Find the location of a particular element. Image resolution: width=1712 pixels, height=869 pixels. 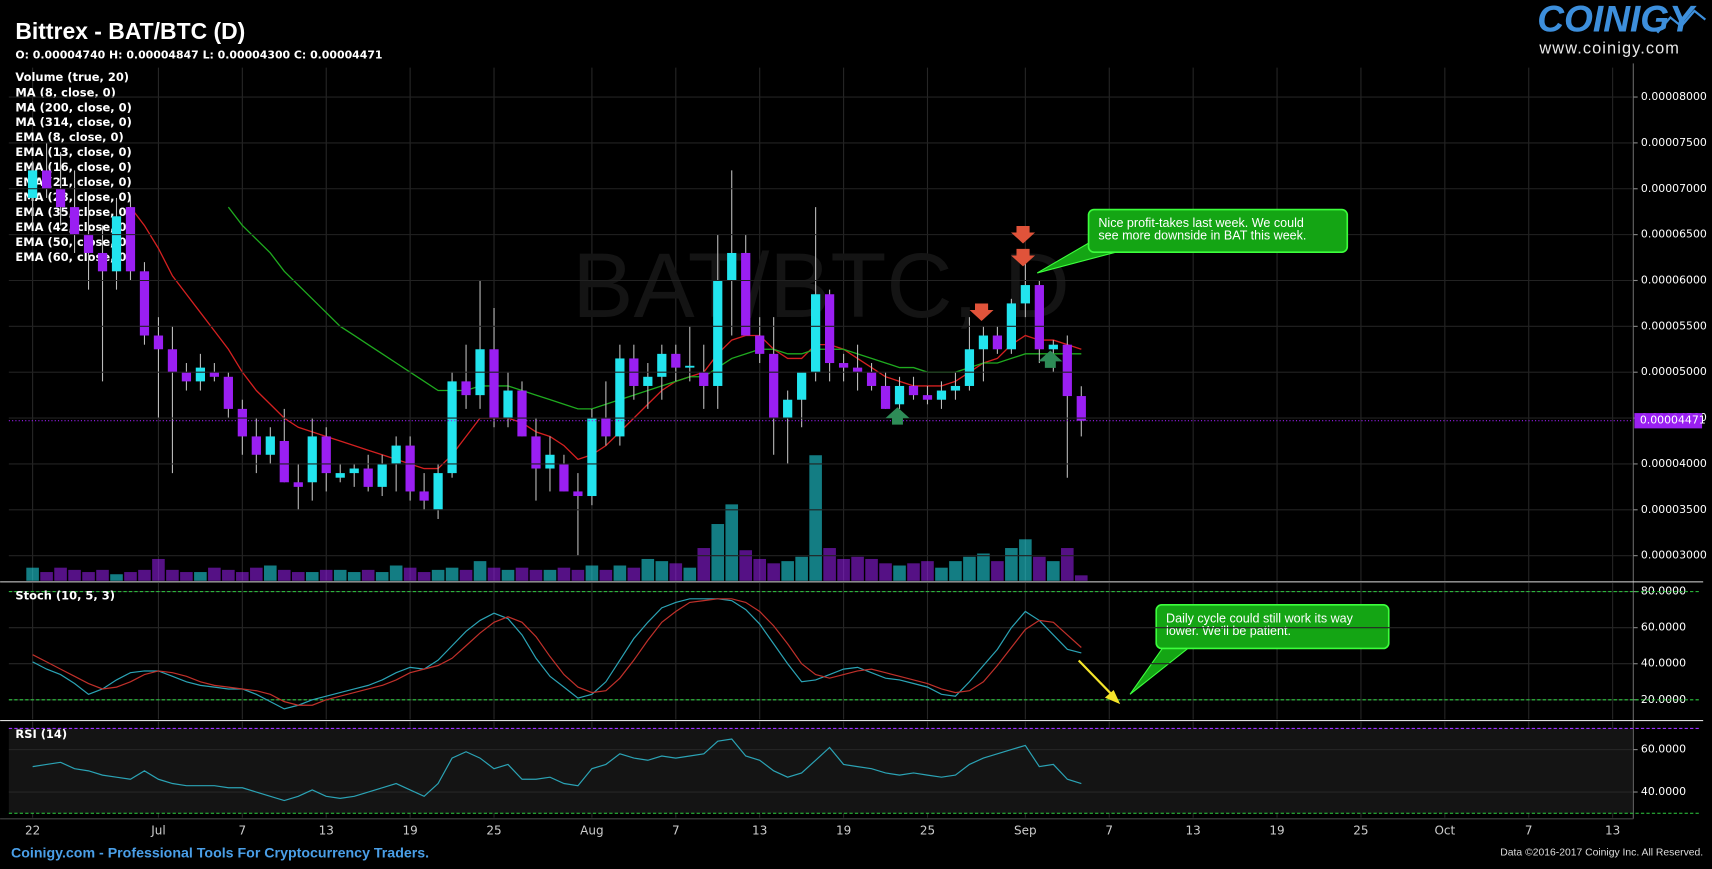

y-tick-label: 0.00003500 is located at coordinates (1674, 509).